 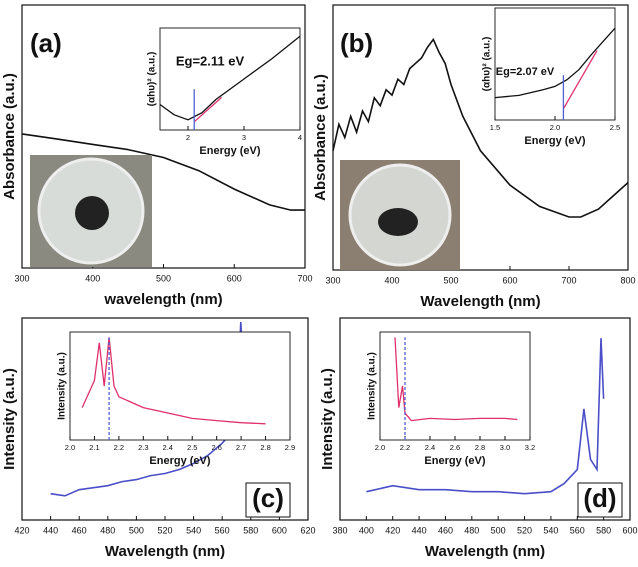 What do you see at coordinates (119, 447) in the screenshot?
I see `x-tick-label: 2.2` at bounding box center [119, 447].